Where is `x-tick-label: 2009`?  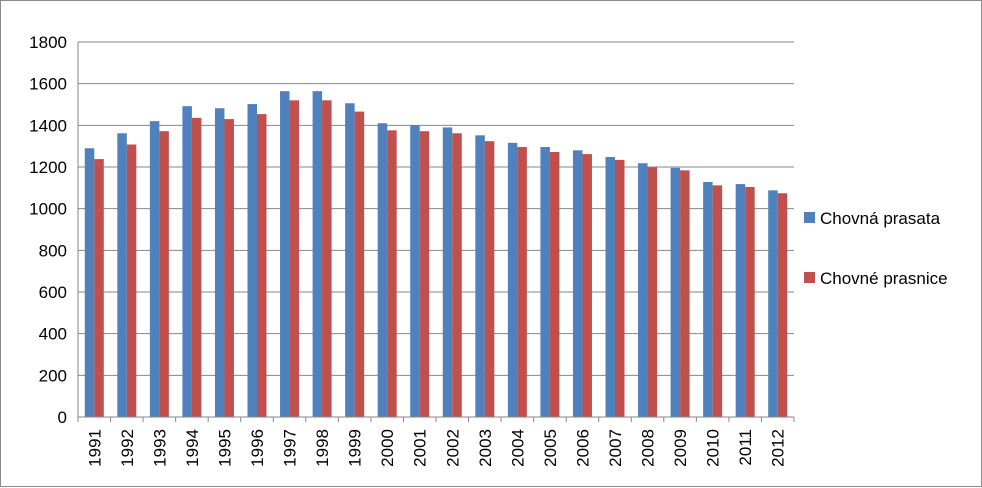 x-tick-label: 2009 is located at coordinates (680, 448).